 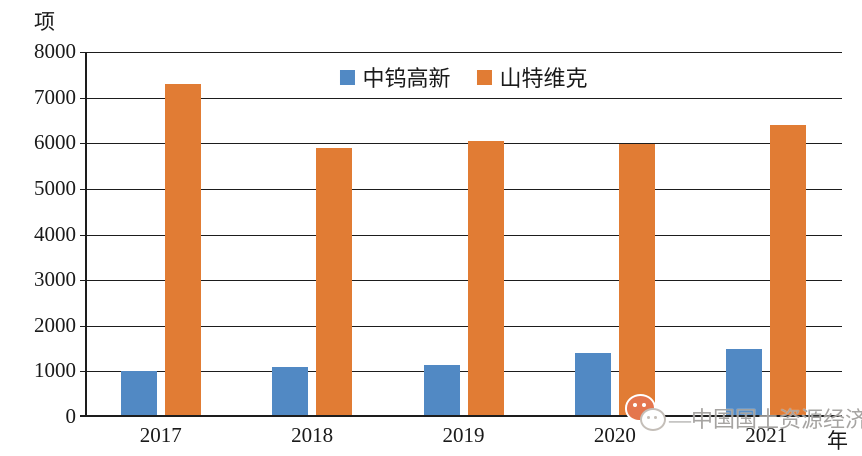 What do you see at coordinates (406, 78) in the screenshot?
I see `legend-label: 中钨高新` at bounding box center [406, 78].